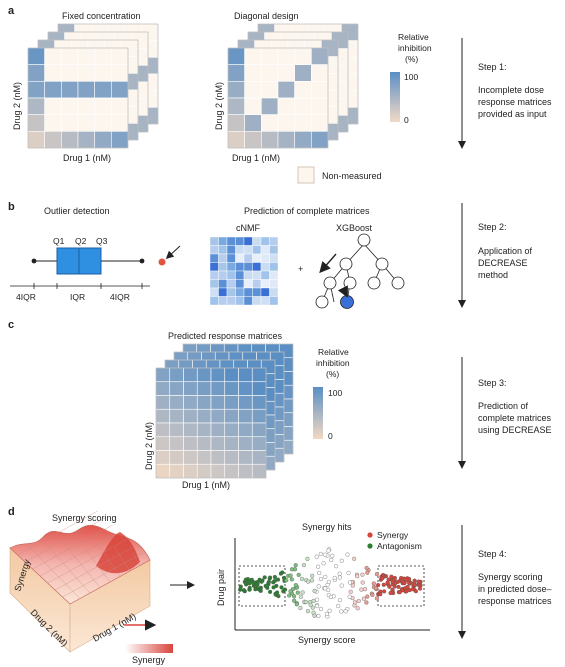 The height and width of the screenshot is (667, 565). I want to click on step-2-title: Step 2:, so click(492, 227).